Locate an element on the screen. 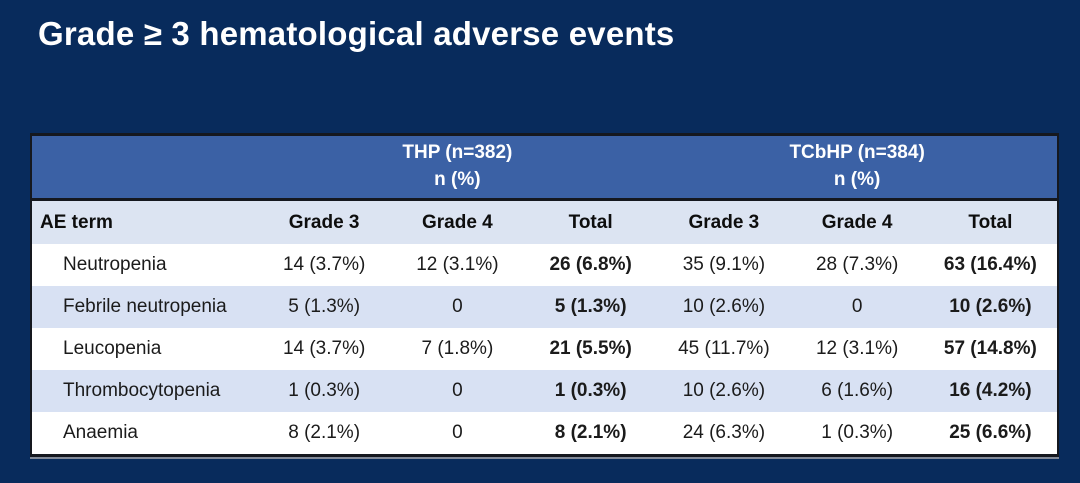 The image size is (1080, 483). total-cell: 25 (6.6%) is located at coordinates (990, 433).